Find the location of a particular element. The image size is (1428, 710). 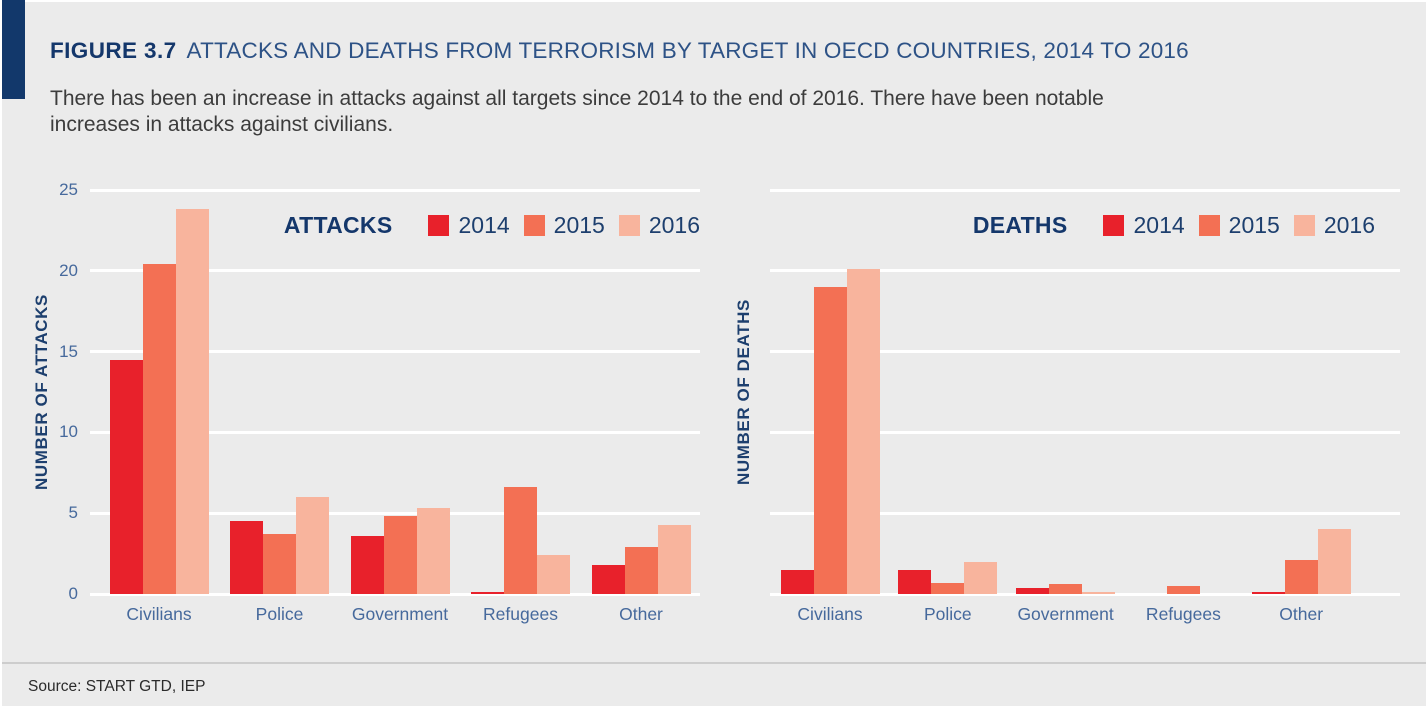

y-axis-title: NUMBER OF ATTACKS is located at coordinates (41, 392).